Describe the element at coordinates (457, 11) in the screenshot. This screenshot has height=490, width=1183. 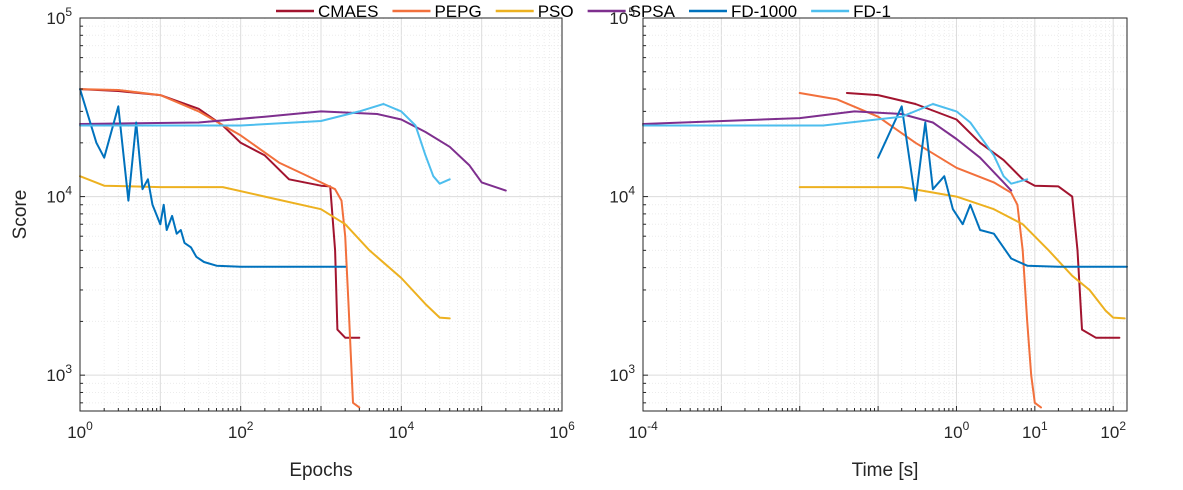
I see `legend-label: PEPG` at that location.